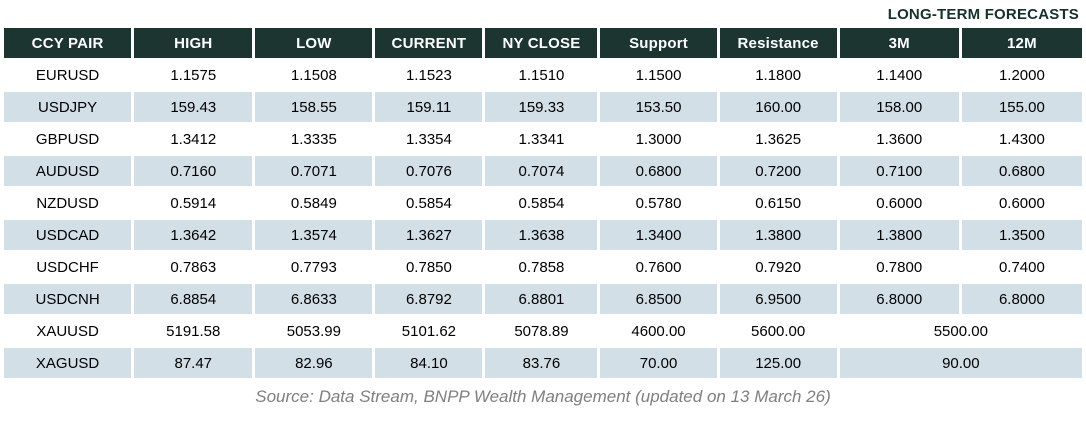 Image resolution: width=1086 pixels, height=424 pixels. What do you see at coordinates (778, 203) in the screenshot?
I see `resistance-cell: 0.6150` at bounding box center [778, 203].